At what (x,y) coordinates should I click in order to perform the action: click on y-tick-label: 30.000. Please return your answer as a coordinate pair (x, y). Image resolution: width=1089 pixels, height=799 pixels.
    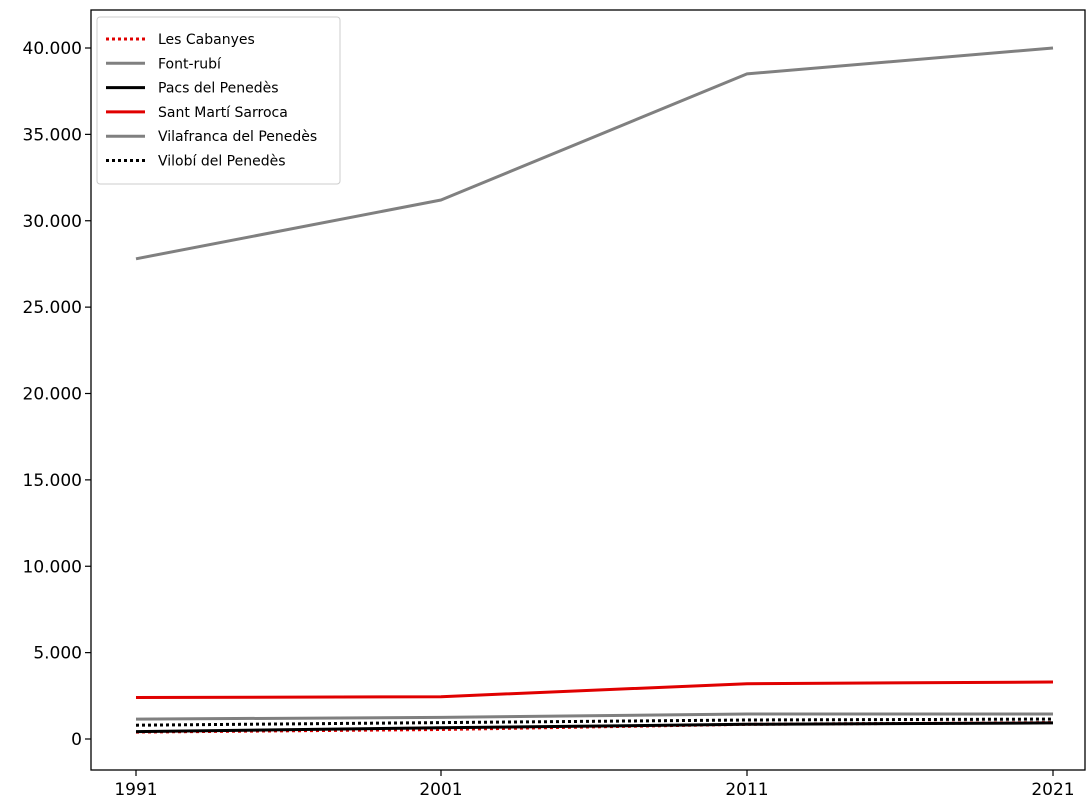
    Looking at the image, I should click on (52, 222).